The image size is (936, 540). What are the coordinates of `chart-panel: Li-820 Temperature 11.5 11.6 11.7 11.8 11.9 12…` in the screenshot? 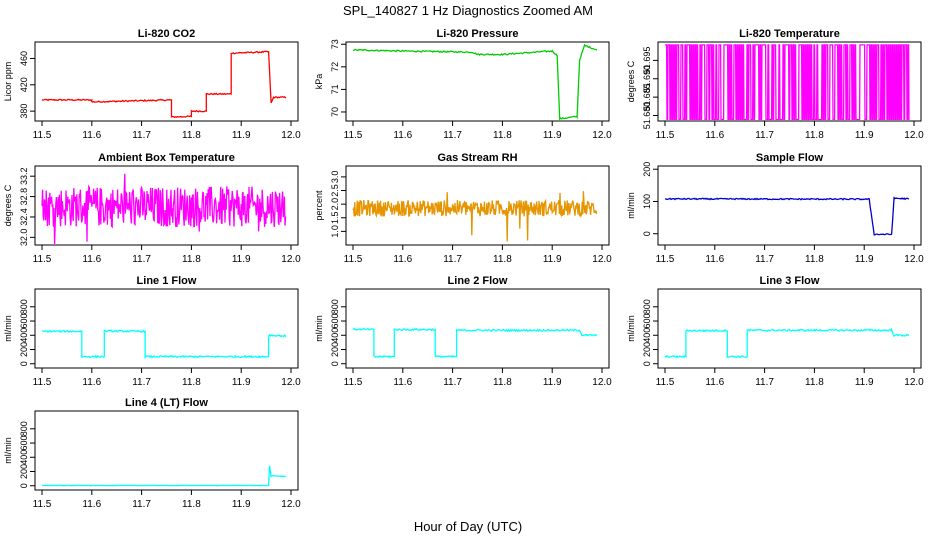 It's located at (775, 84).